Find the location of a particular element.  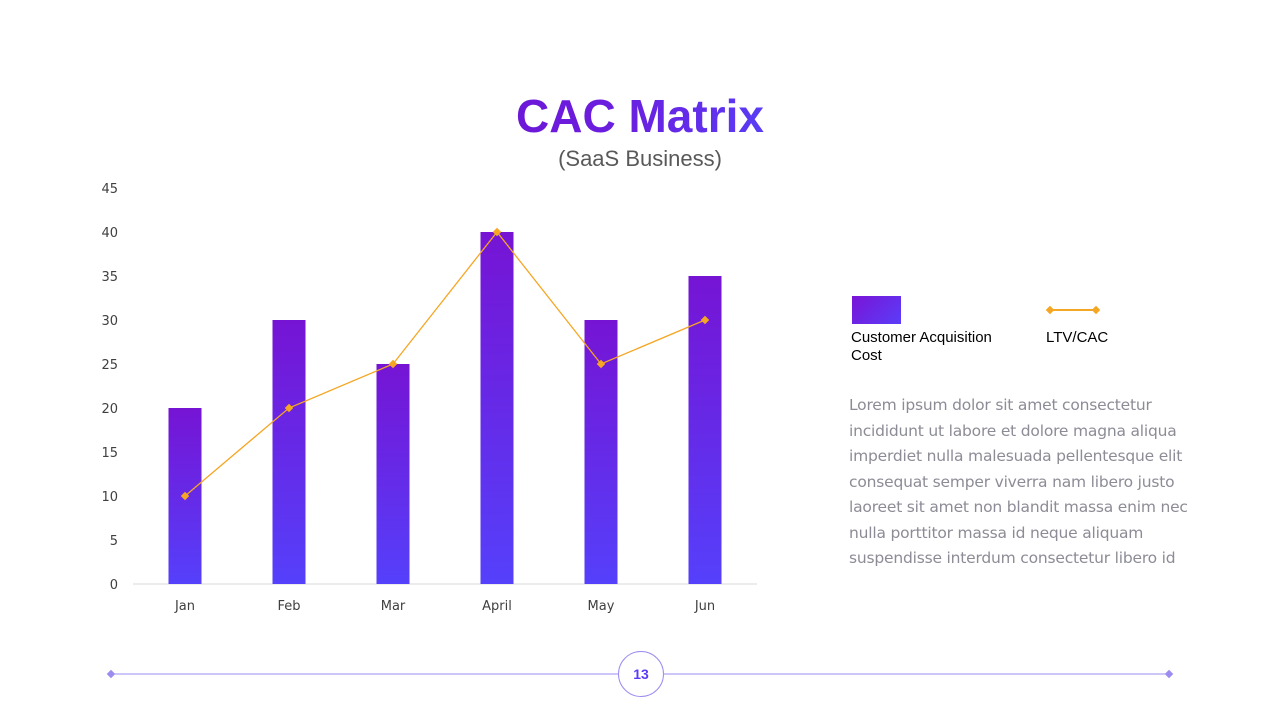

y-tick-label: 40 is located at coordinates (109, 233).